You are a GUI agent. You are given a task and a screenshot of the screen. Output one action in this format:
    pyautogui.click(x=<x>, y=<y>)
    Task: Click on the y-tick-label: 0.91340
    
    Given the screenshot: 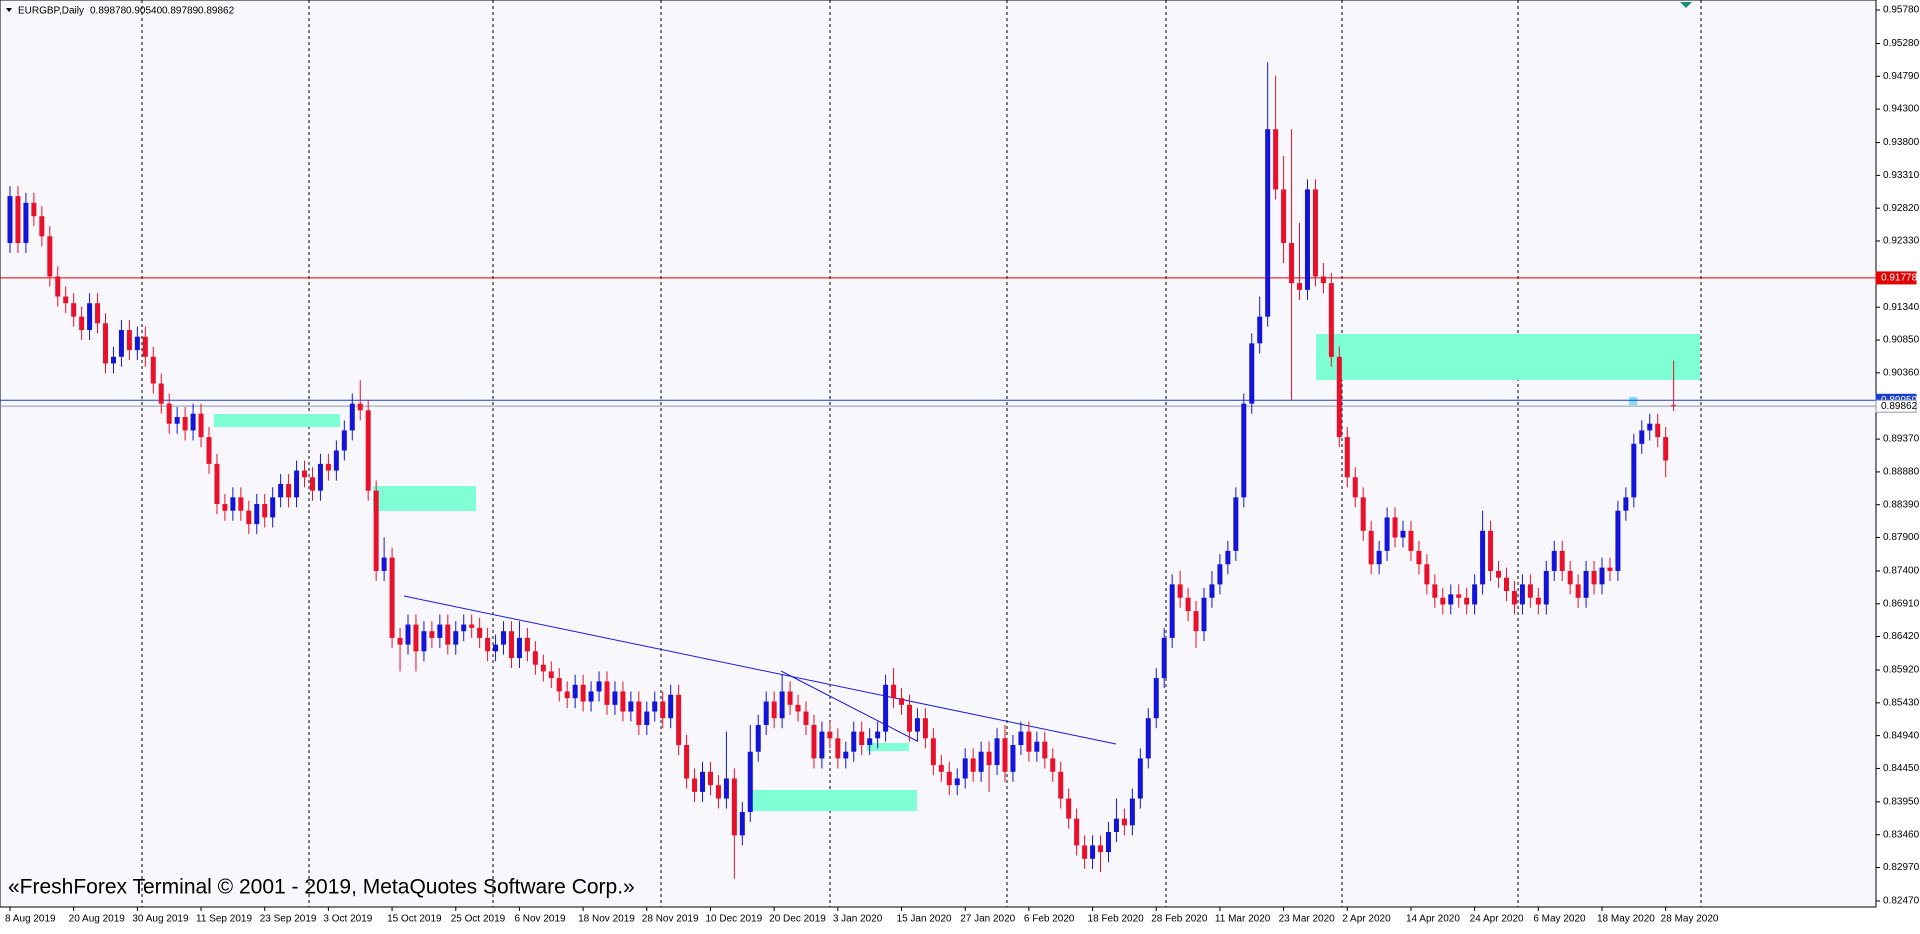 What is the action you would take?
    pyautogui.click(x=1901, y=307)
    